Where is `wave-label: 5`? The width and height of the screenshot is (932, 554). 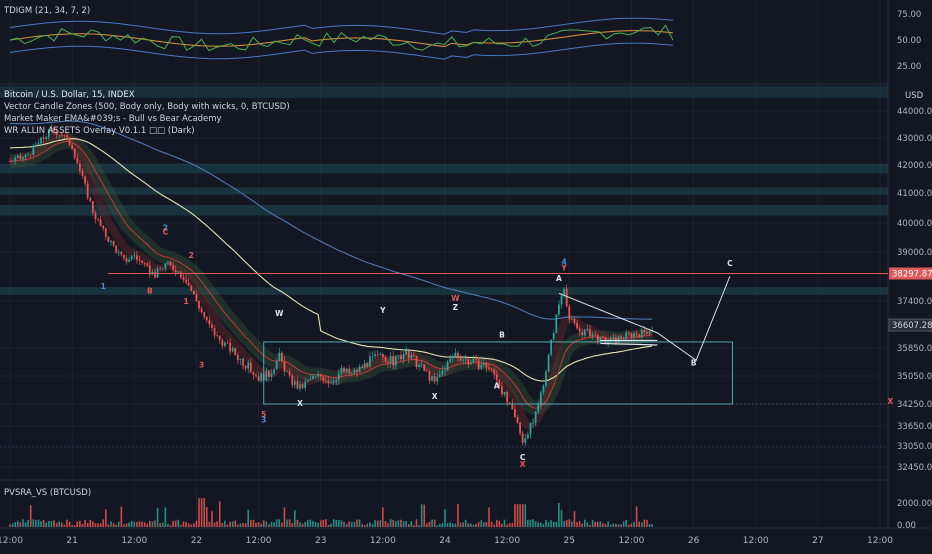 wave-label: 5 is located at coordinates (263, 414).